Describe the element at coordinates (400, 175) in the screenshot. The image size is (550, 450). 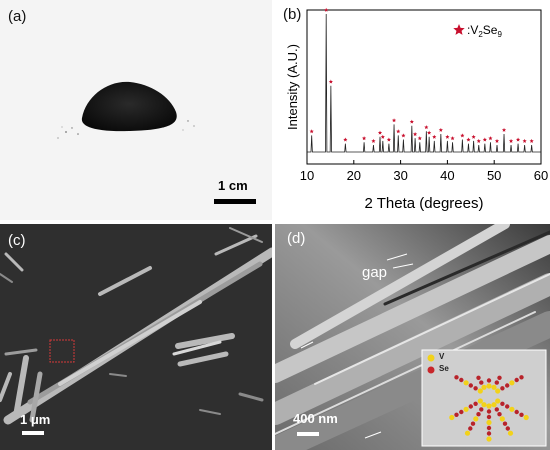
I see `x-tick-label-30: 30` at that location.